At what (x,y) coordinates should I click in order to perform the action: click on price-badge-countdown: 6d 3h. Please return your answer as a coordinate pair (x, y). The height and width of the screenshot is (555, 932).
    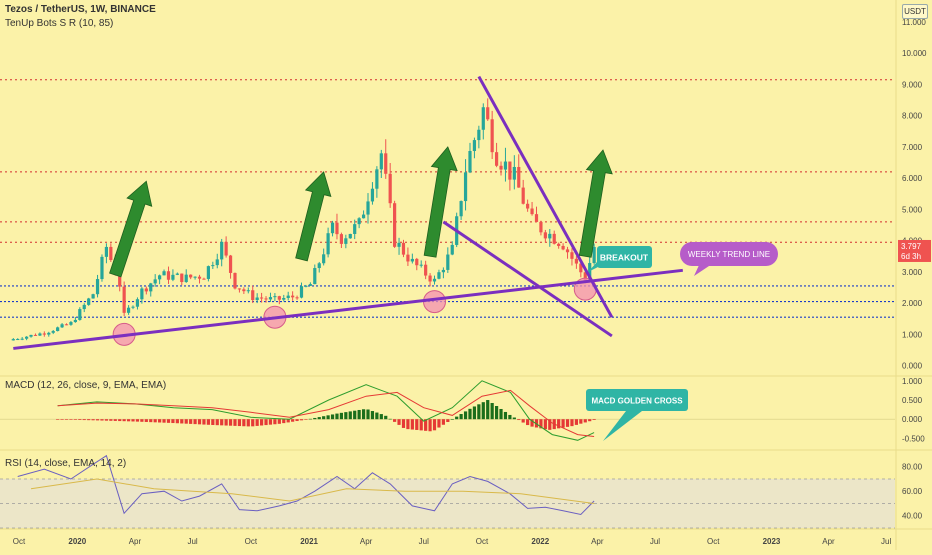
    Looking at the image, I should click on (911, 256).